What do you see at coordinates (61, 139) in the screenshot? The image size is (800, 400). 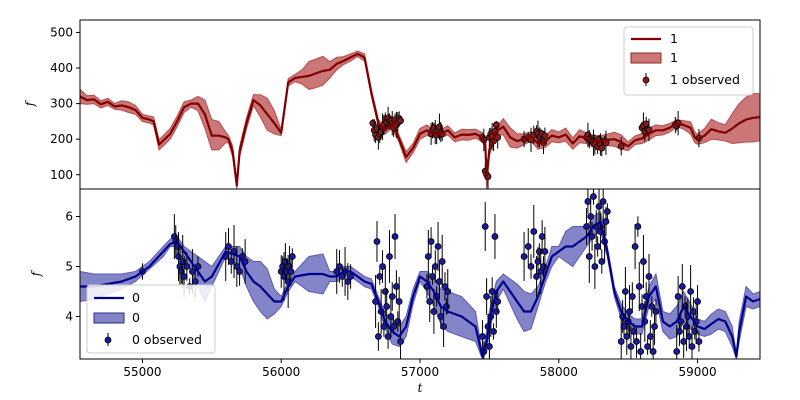 I see `top-y-tick-label: 200` at bounding box center [61, 139].